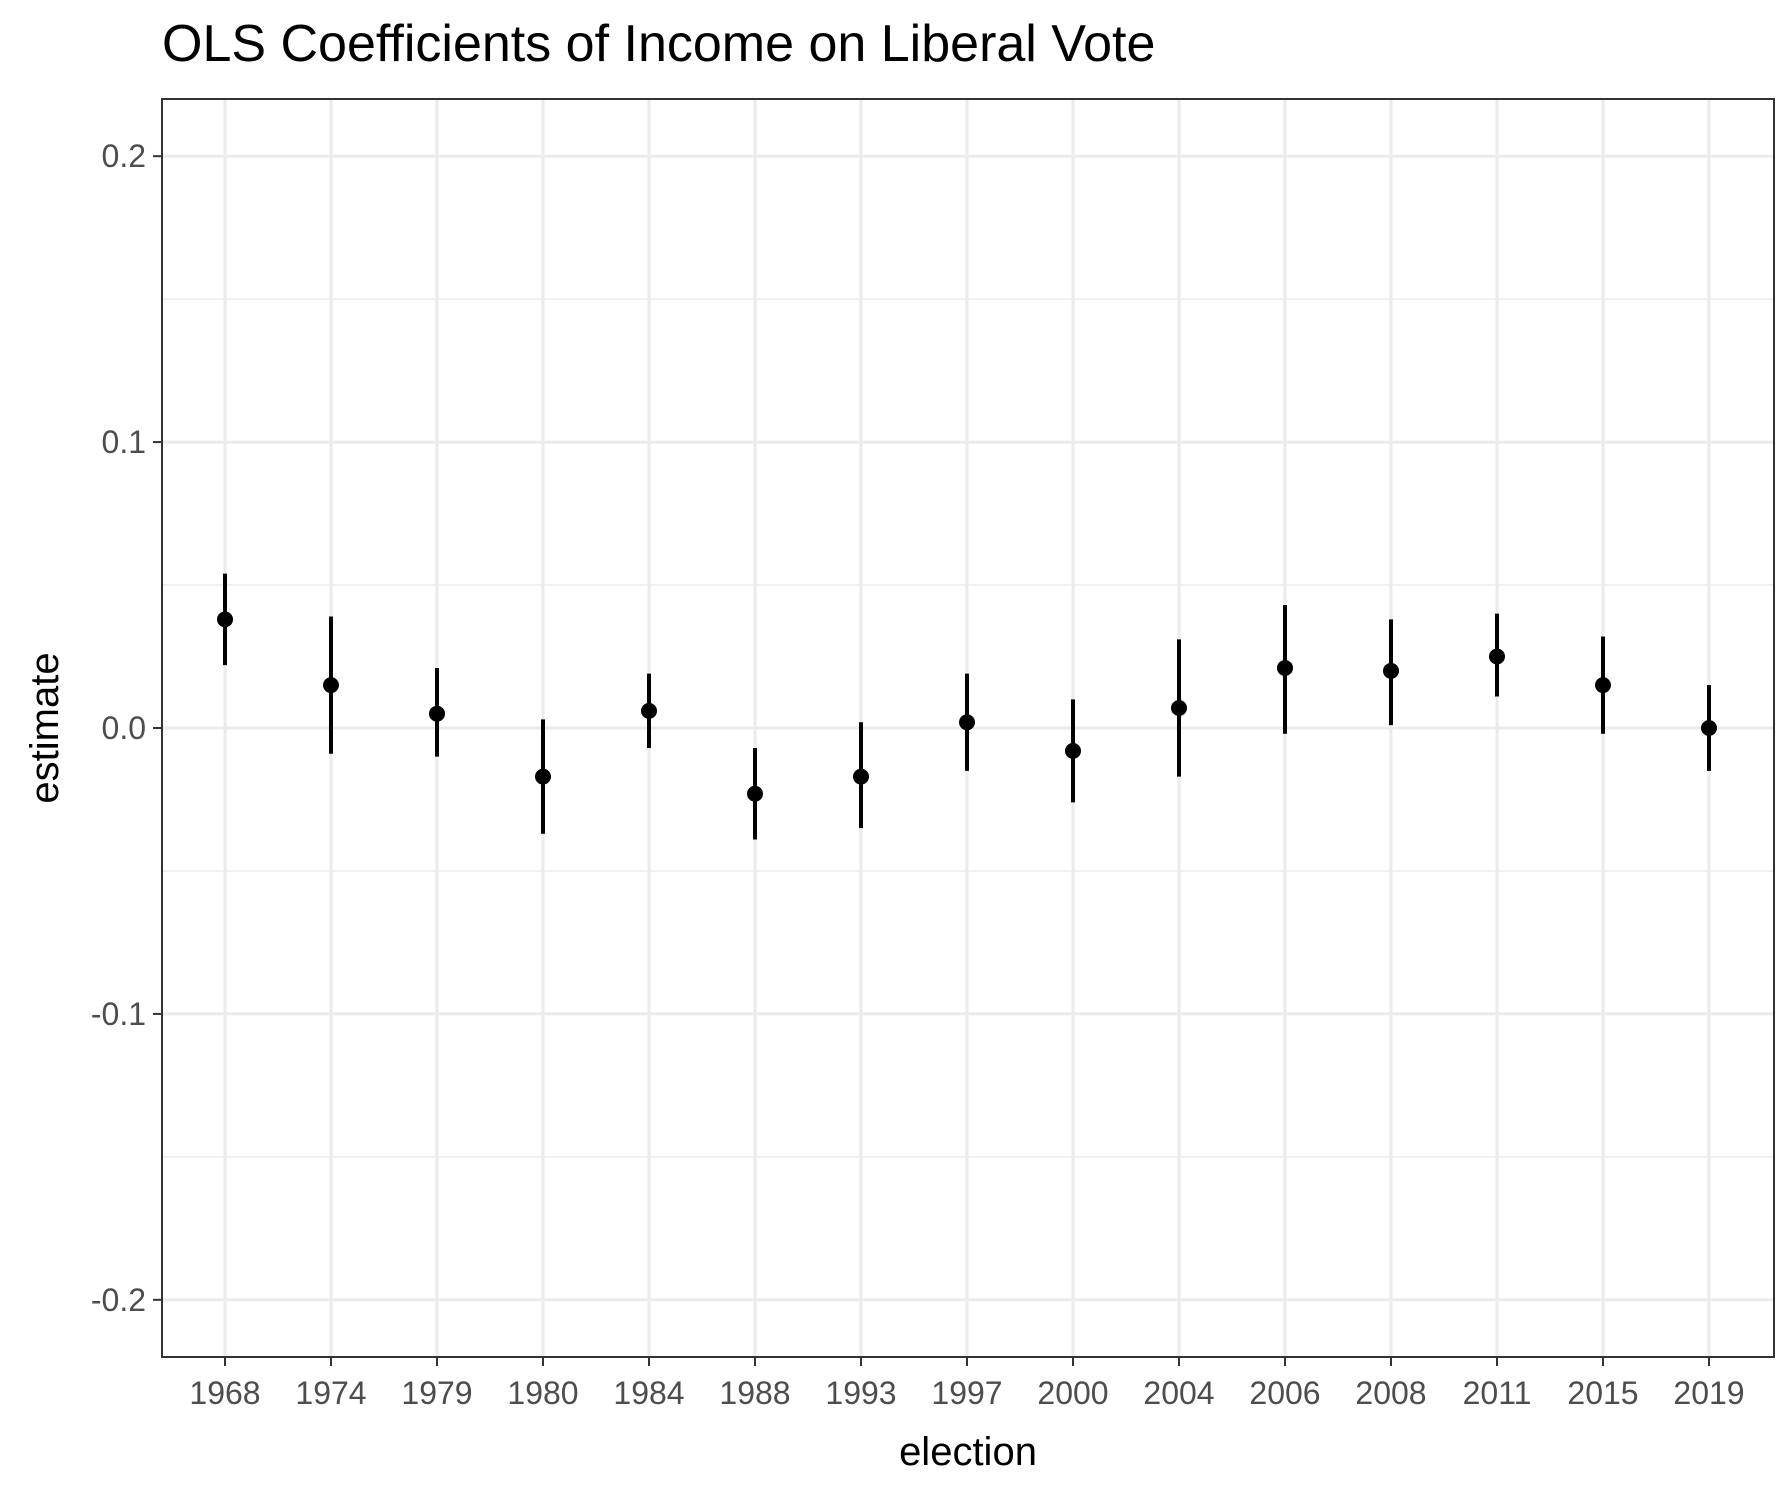 The height and width of the screenshot is (1487, 1790). I want to click on point-2006, so click(1285, 667).